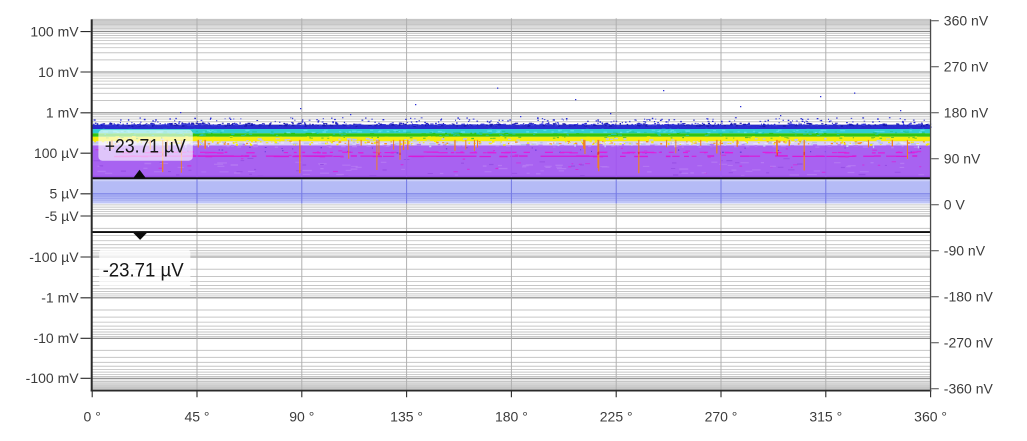  What do you see at coordinates (145, 146) in the screenshot?
I see `svg-text: +23.71 µV` at bounding box center [145, 146].